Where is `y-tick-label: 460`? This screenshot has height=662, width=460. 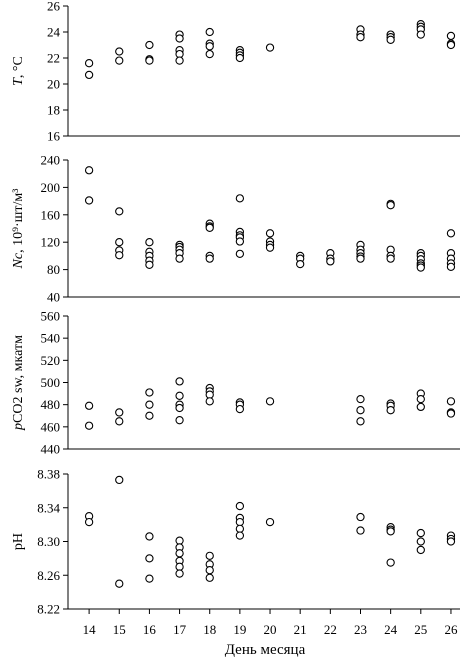
y-tick-label: 460 is located at coordinates (51, 426).